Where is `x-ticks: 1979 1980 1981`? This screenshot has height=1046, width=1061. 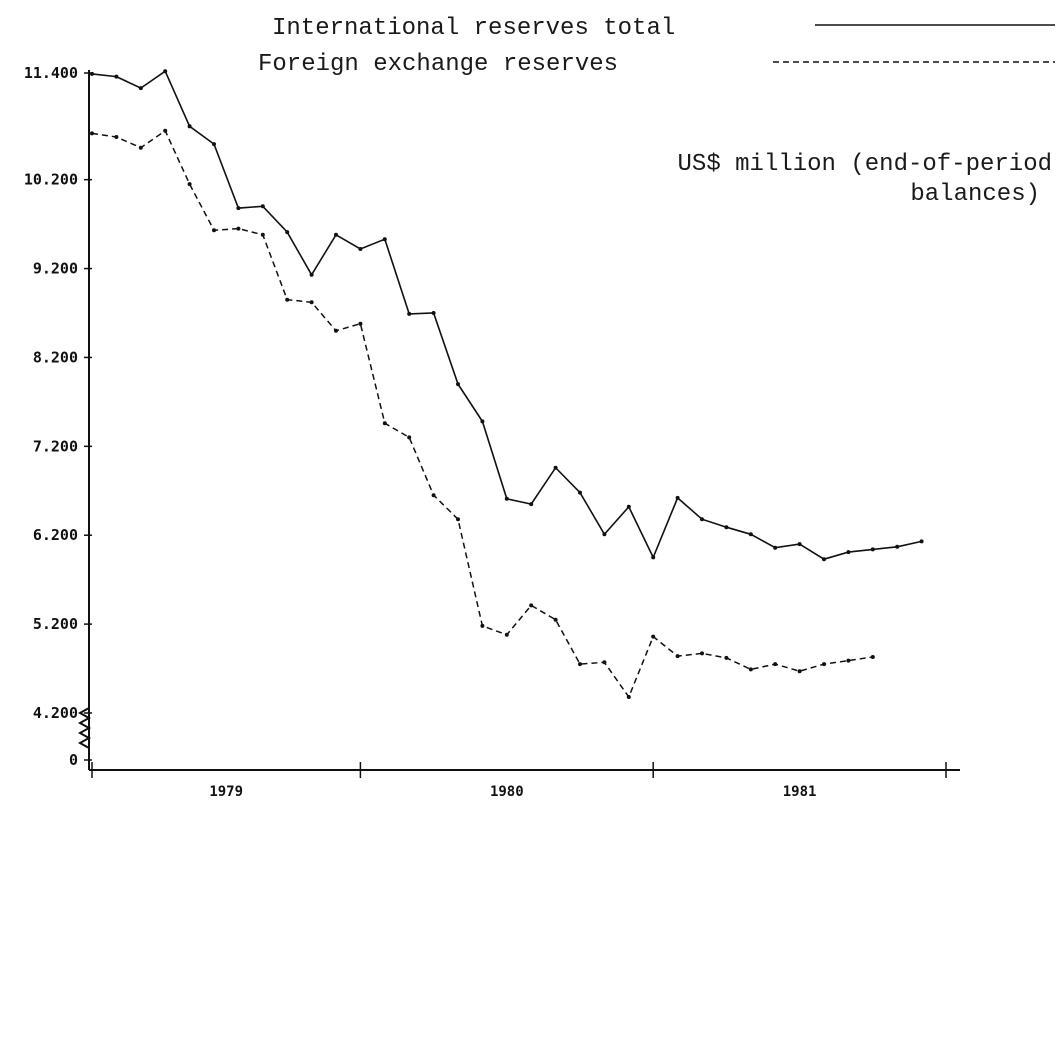
x-ticks: 1979 1980 1981 is located at coordinates (519, 781).